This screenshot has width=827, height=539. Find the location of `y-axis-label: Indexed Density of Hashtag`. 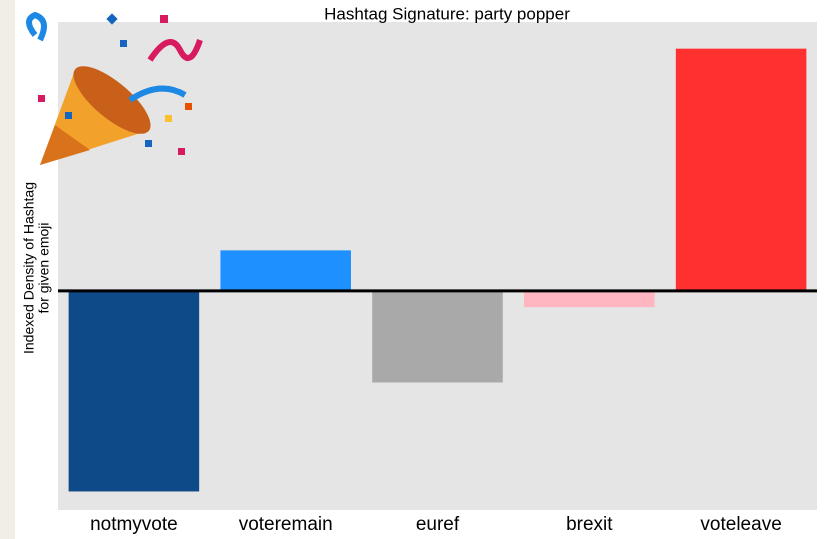

y-axis-label: Indexed Density of Hashtag is located at coordinates (29, 268).